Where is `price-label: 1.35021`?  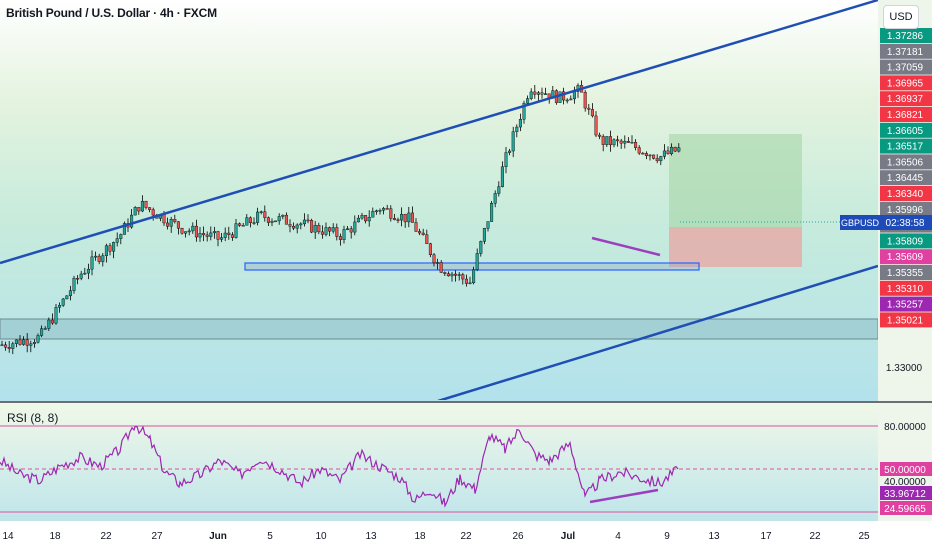
price-label: 1.35021 is located at coordinates (905, 320).